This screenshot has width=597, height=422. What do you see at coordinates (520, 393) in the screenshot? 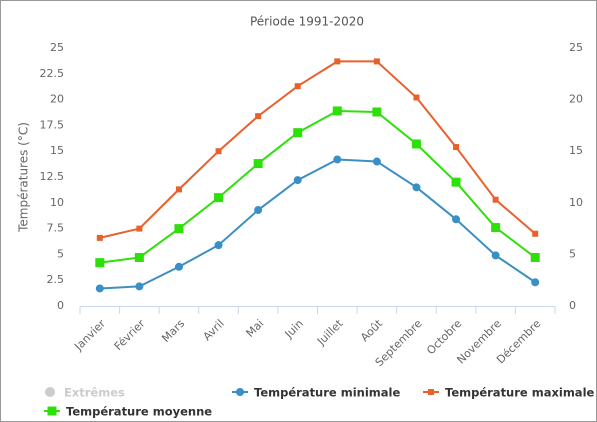
I see `legend-label: Température maximale` at bounding box center [520, 393].